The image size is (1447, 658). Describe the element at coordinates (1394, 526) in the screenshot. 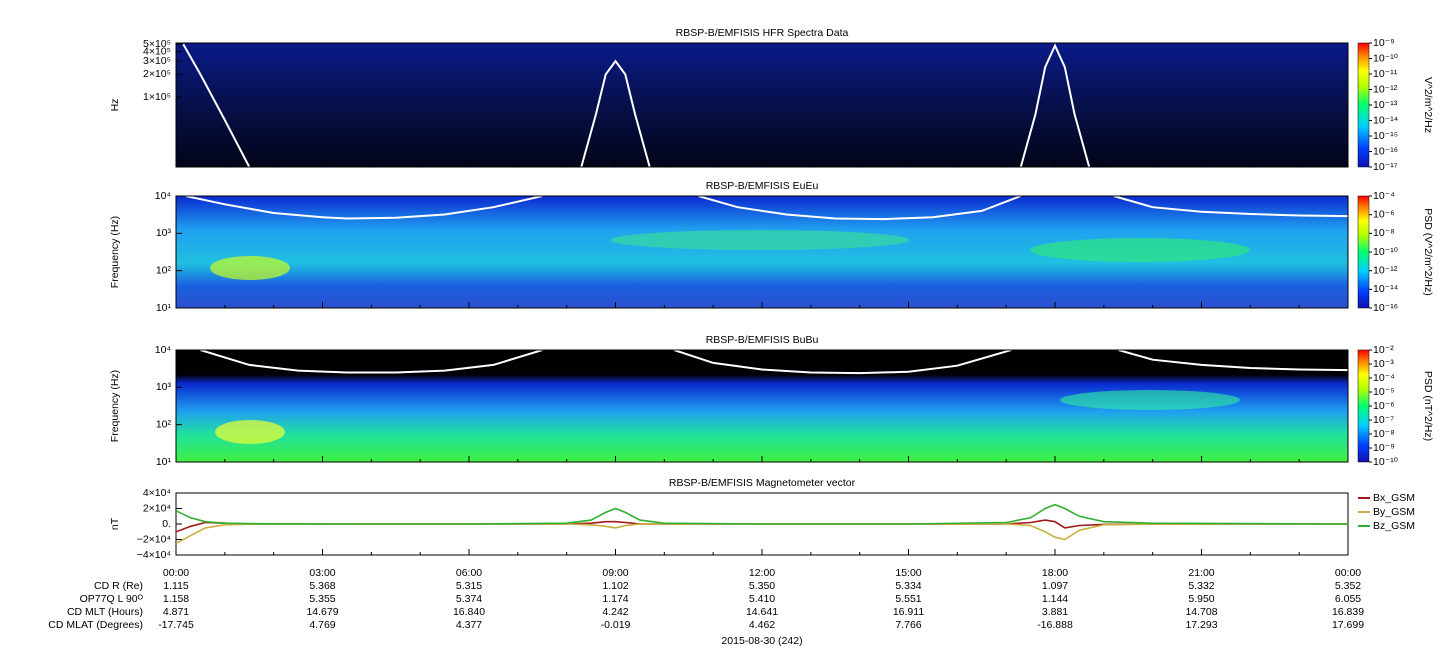

I see `legend-label: Bz_GSM` at that location.